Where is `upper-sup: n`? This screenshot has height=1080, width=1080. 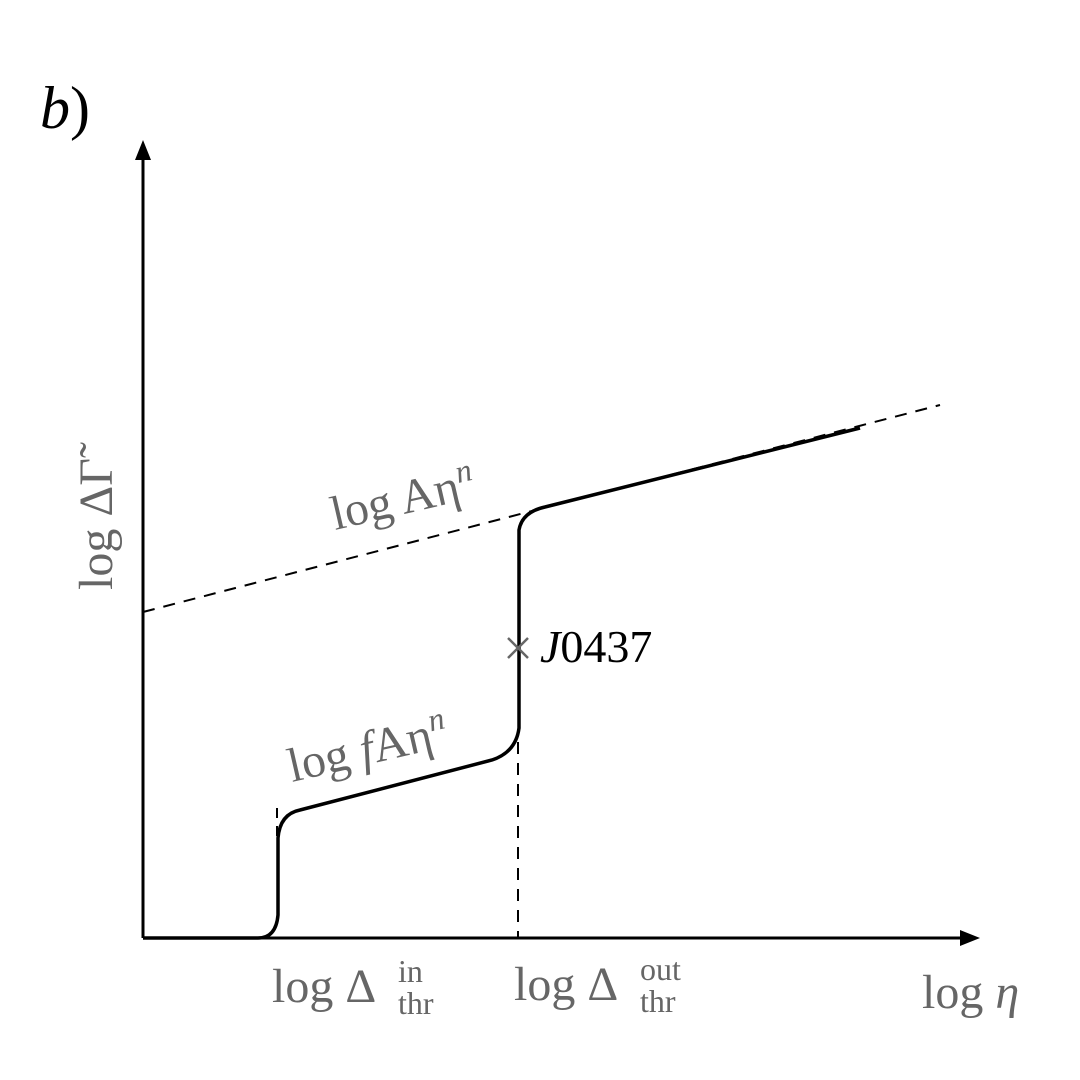
upper-sup: n is located at coordinates (464, 470).